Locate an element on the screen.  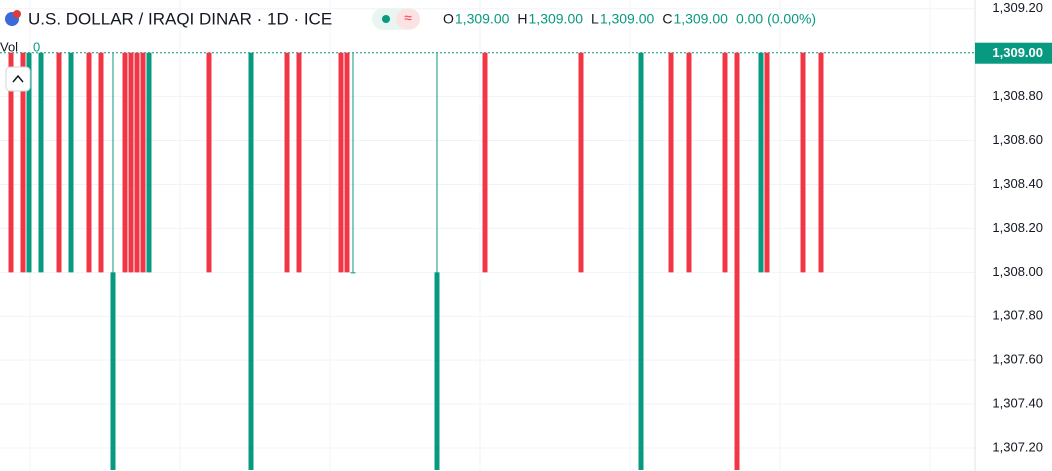
y-tick-label: 1,307.80 is located at coordinates (1017, 315).